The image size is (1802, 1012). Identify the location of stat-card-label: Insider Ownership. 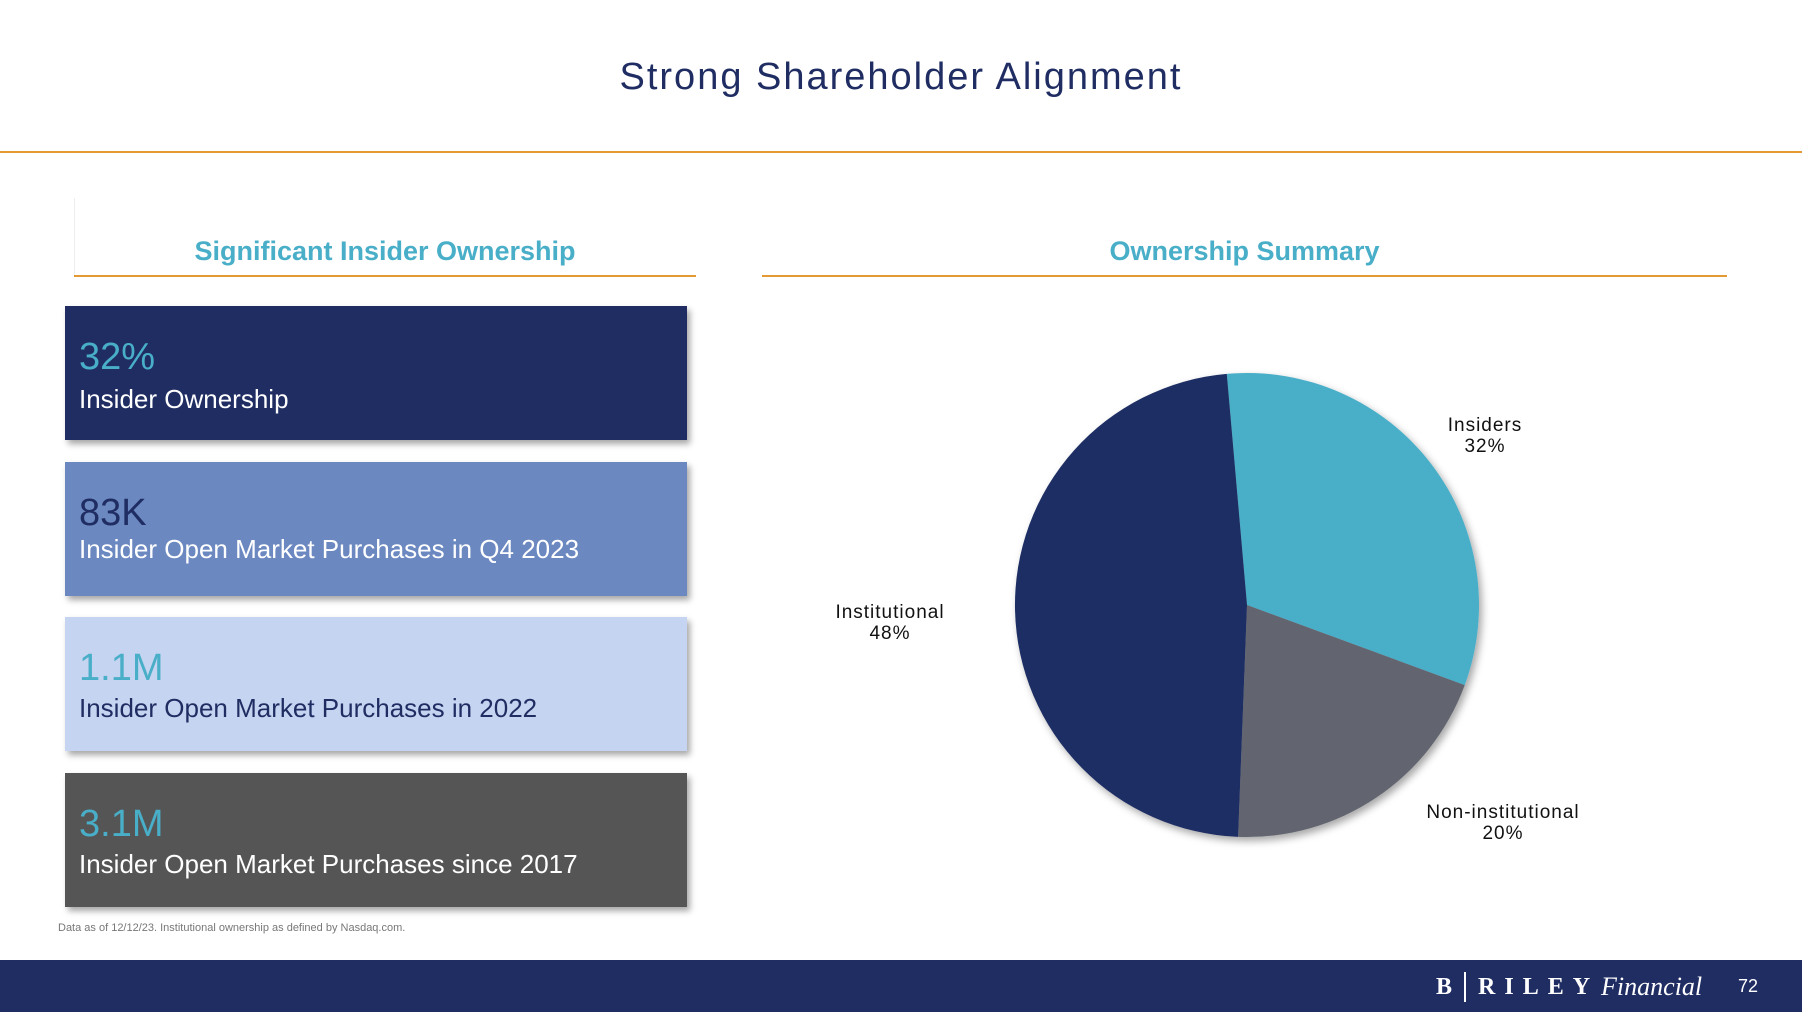
(184, 399).